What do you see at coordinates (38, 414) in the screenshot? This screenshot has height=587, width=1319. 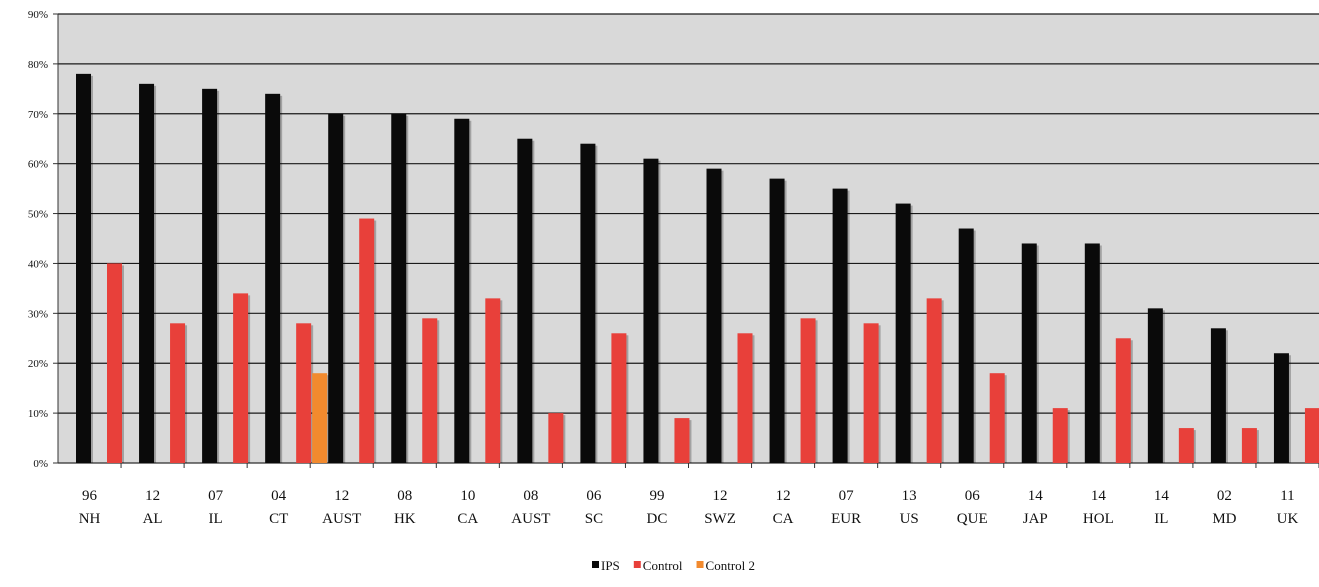 I see `y-tick-label: 10%` at bounding box center [38, 414].